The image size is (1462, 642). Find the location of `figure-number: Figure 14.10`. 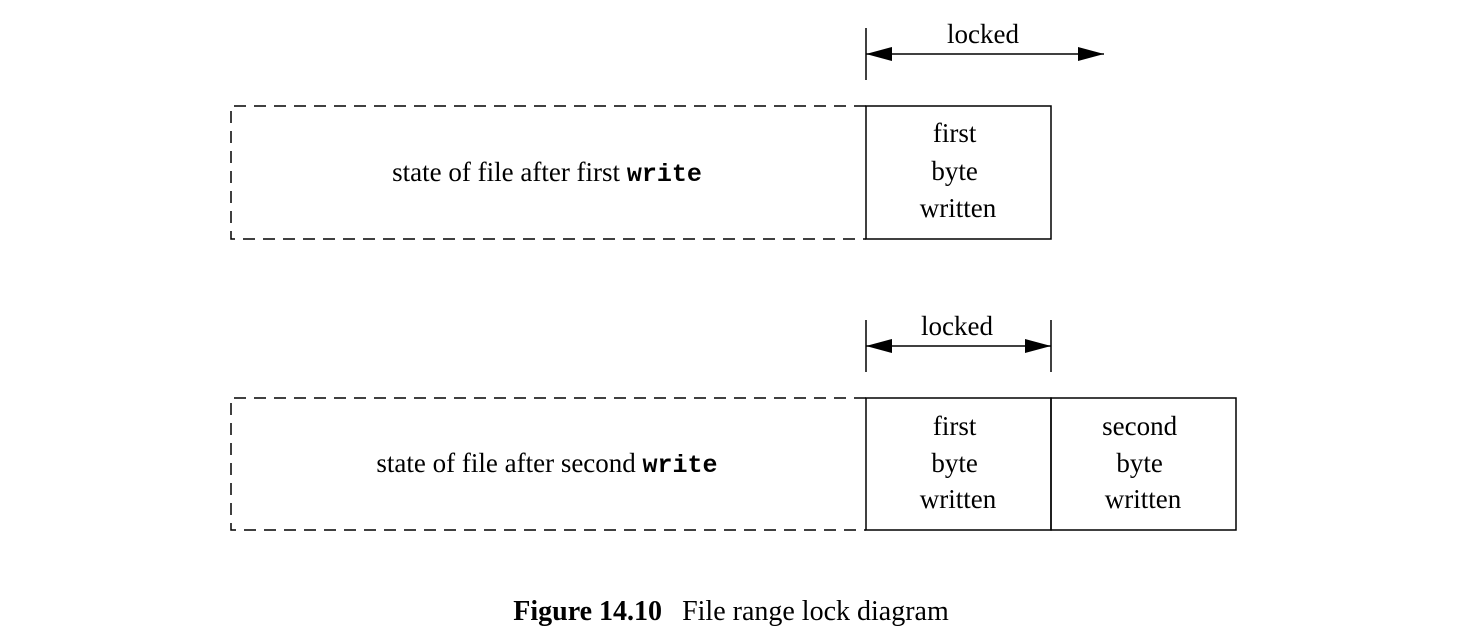

figure-number: Figure 14.10 is located at coordinates (588, 611).